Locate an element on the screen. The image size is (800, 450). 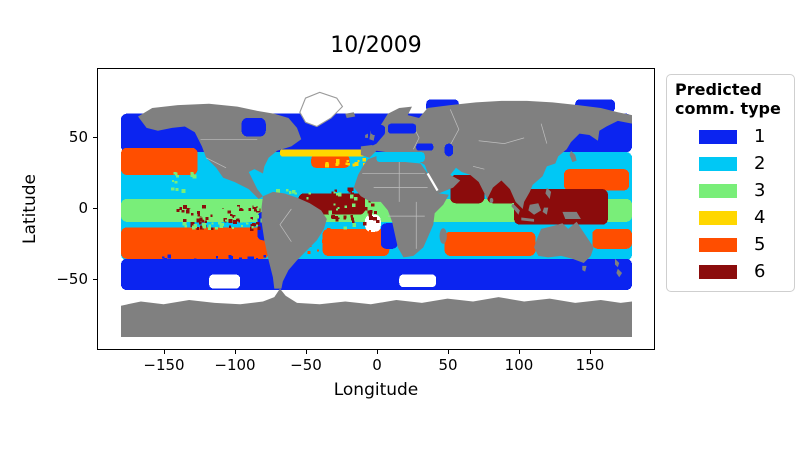
legend-box: Predicted comm. type 1 2 3 4 5 6 is located at coordinates (730, 183).